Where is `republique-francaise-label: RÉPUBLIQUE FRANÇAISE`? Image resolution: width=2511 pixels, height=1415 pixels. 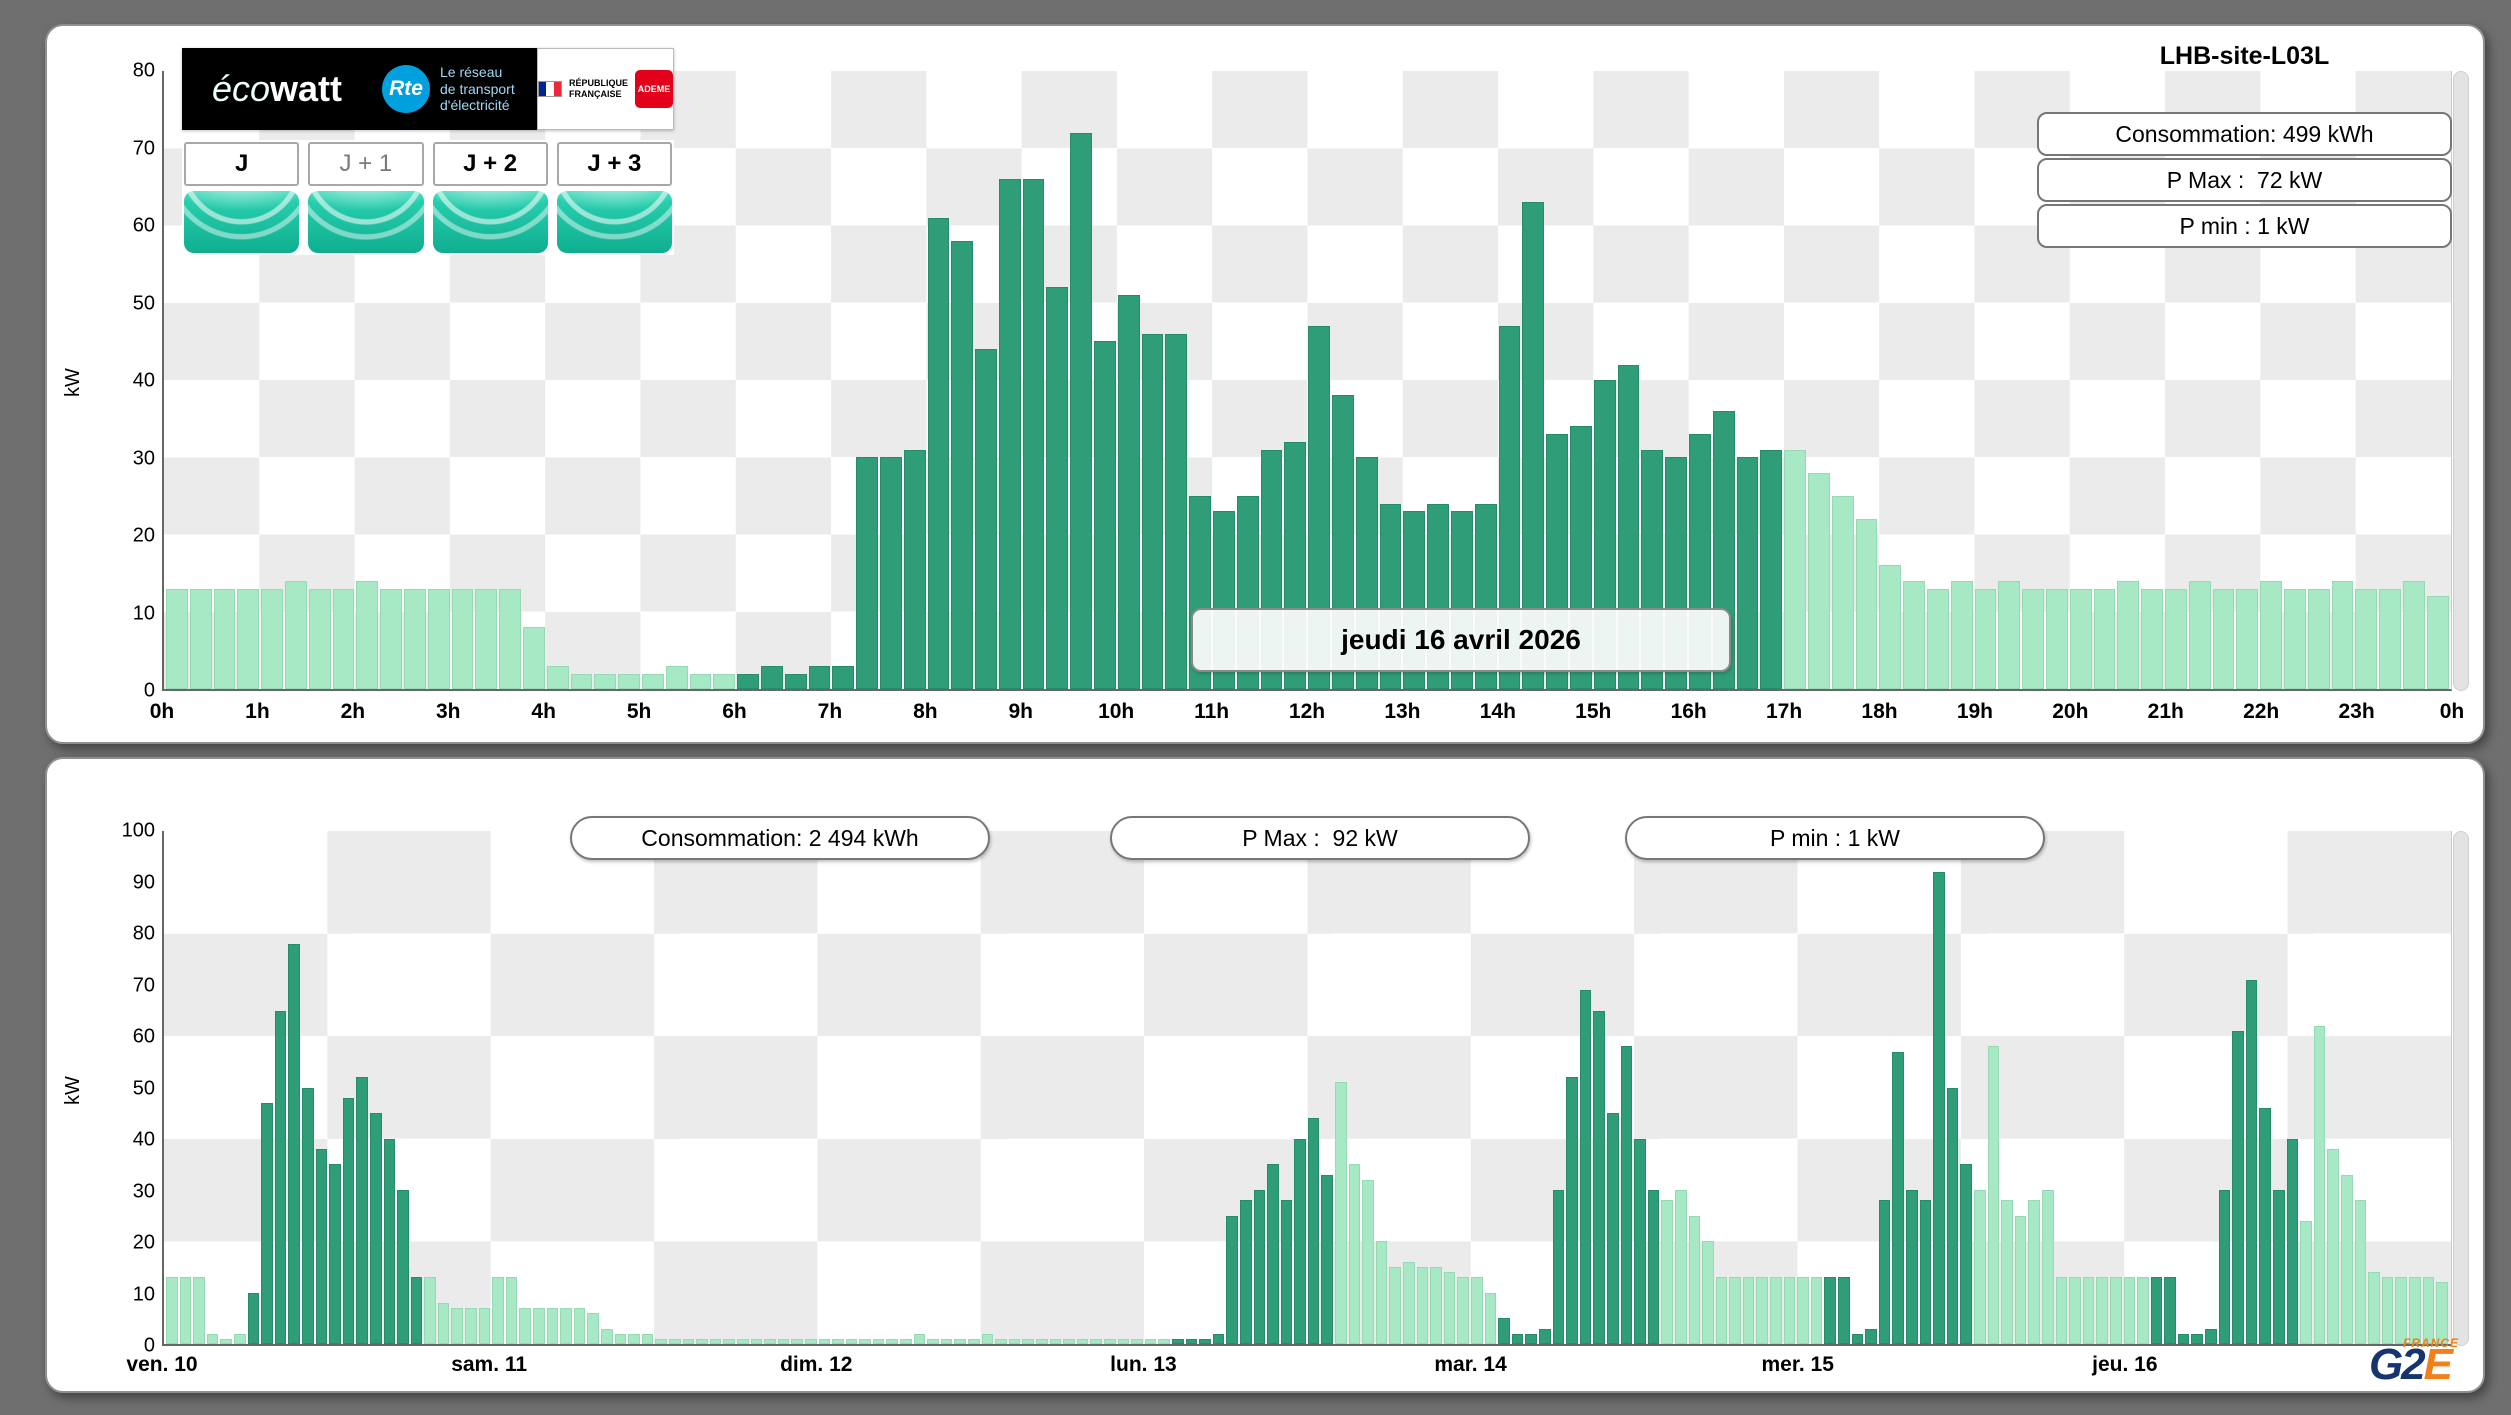
republique-francaise-label: RÉPUBLIQUE FRANÇAISE is located at coordinates (598, 88).